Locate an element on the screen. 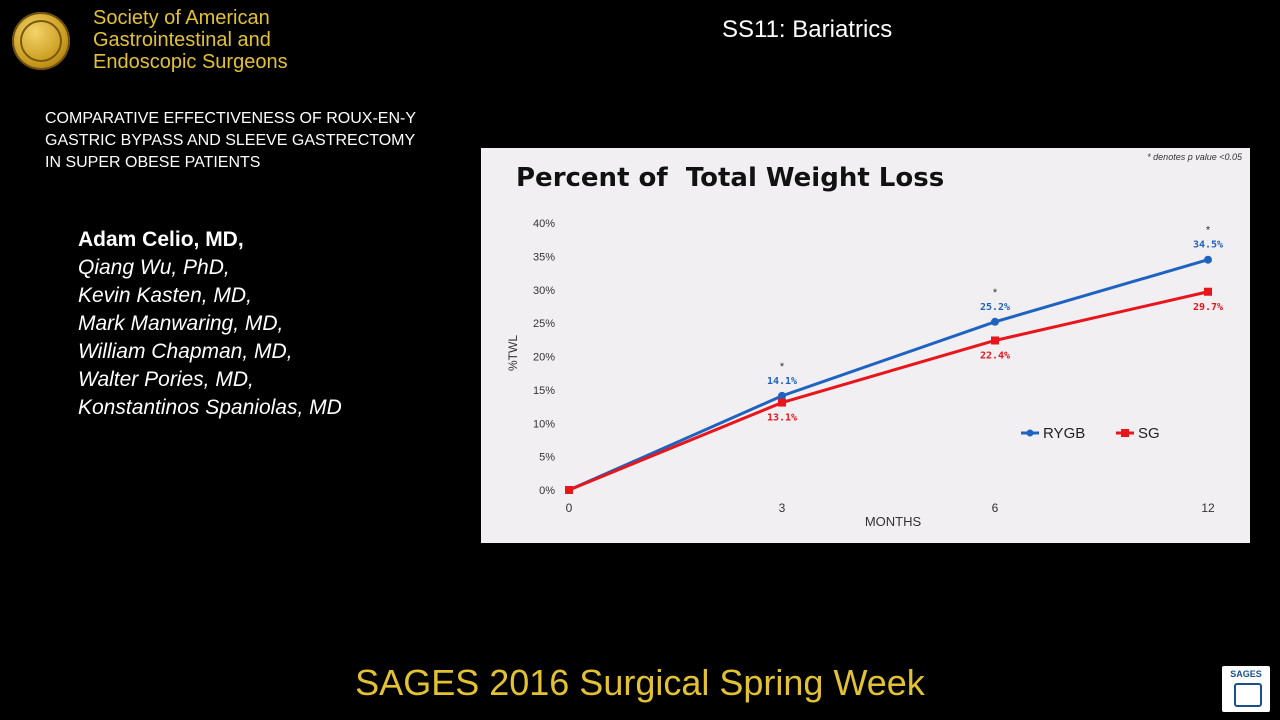 The image size is (1280, 720). x-tick-label: 0 is located at coordinates (569, 508).